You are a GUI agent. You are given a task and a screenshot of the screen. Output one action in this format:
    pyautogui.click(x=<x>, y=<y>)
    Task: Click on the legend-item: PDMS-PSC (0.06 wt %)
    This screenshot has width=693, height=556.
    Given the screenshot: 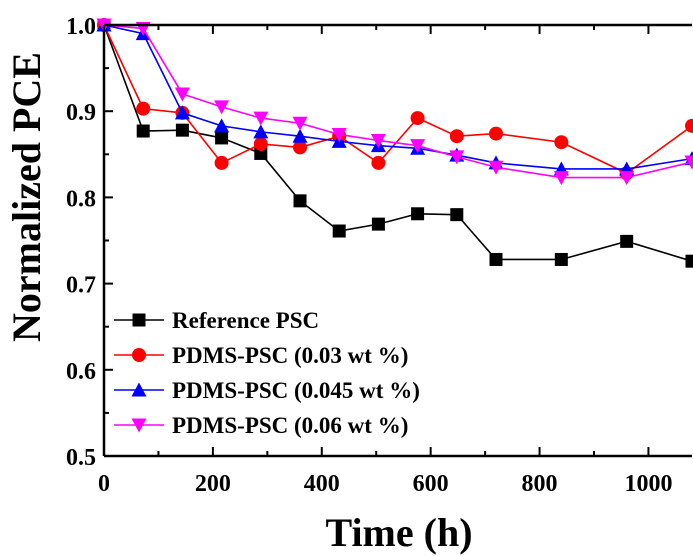 What is the action you would take?
    pyautogui.click(x=261, y=425)
    